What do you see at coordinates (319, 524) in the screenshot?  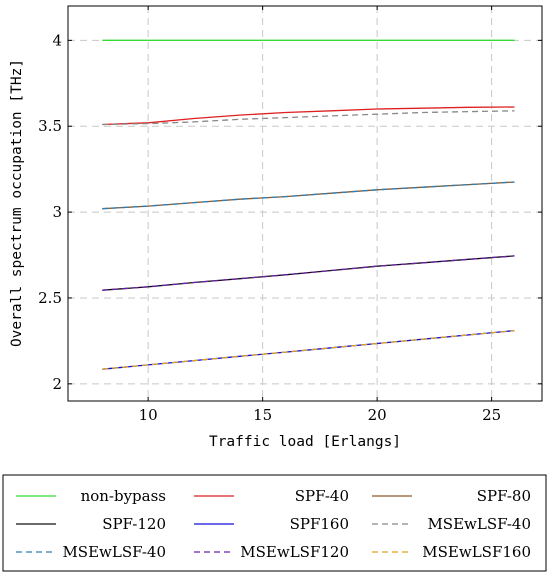 I see `legend-label-4: SPF160` at bounding box center [319, 524].